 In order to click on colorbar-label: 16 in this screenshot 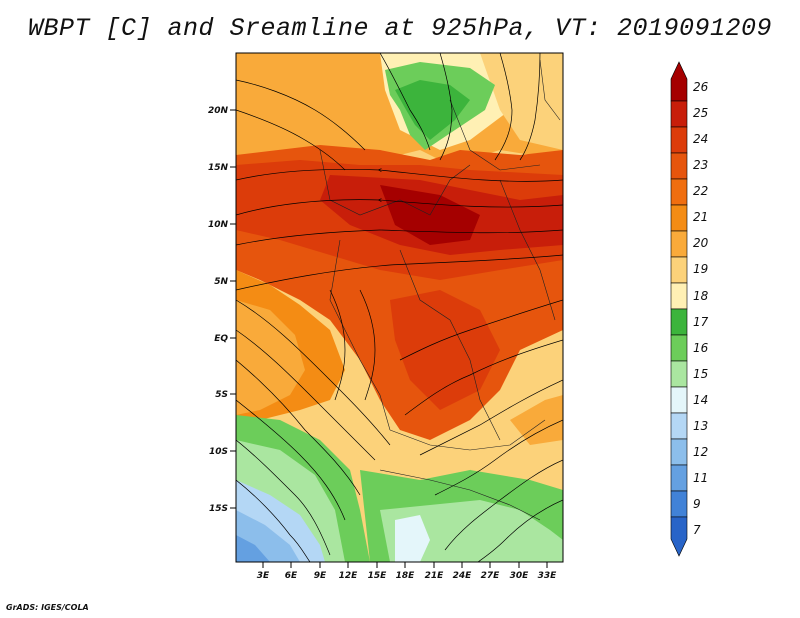, I will do `click(701, 348)`.